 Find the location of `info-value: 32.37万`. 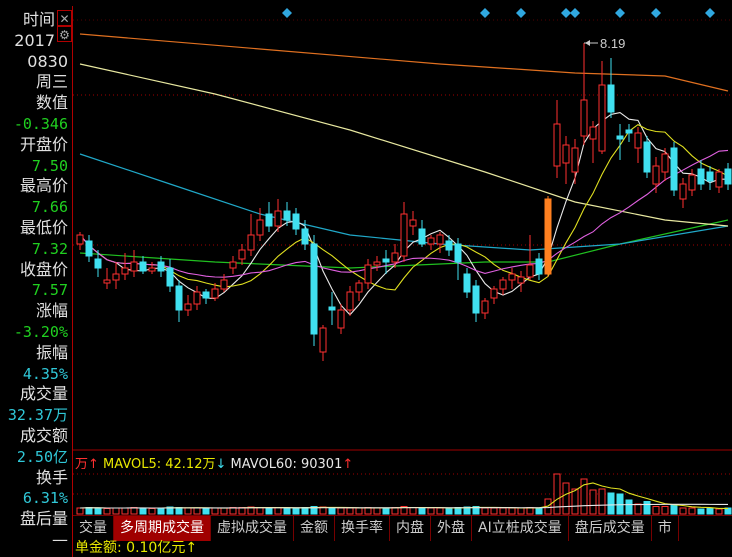

info-value: 32.37万 is located at coordinates (37, 415).